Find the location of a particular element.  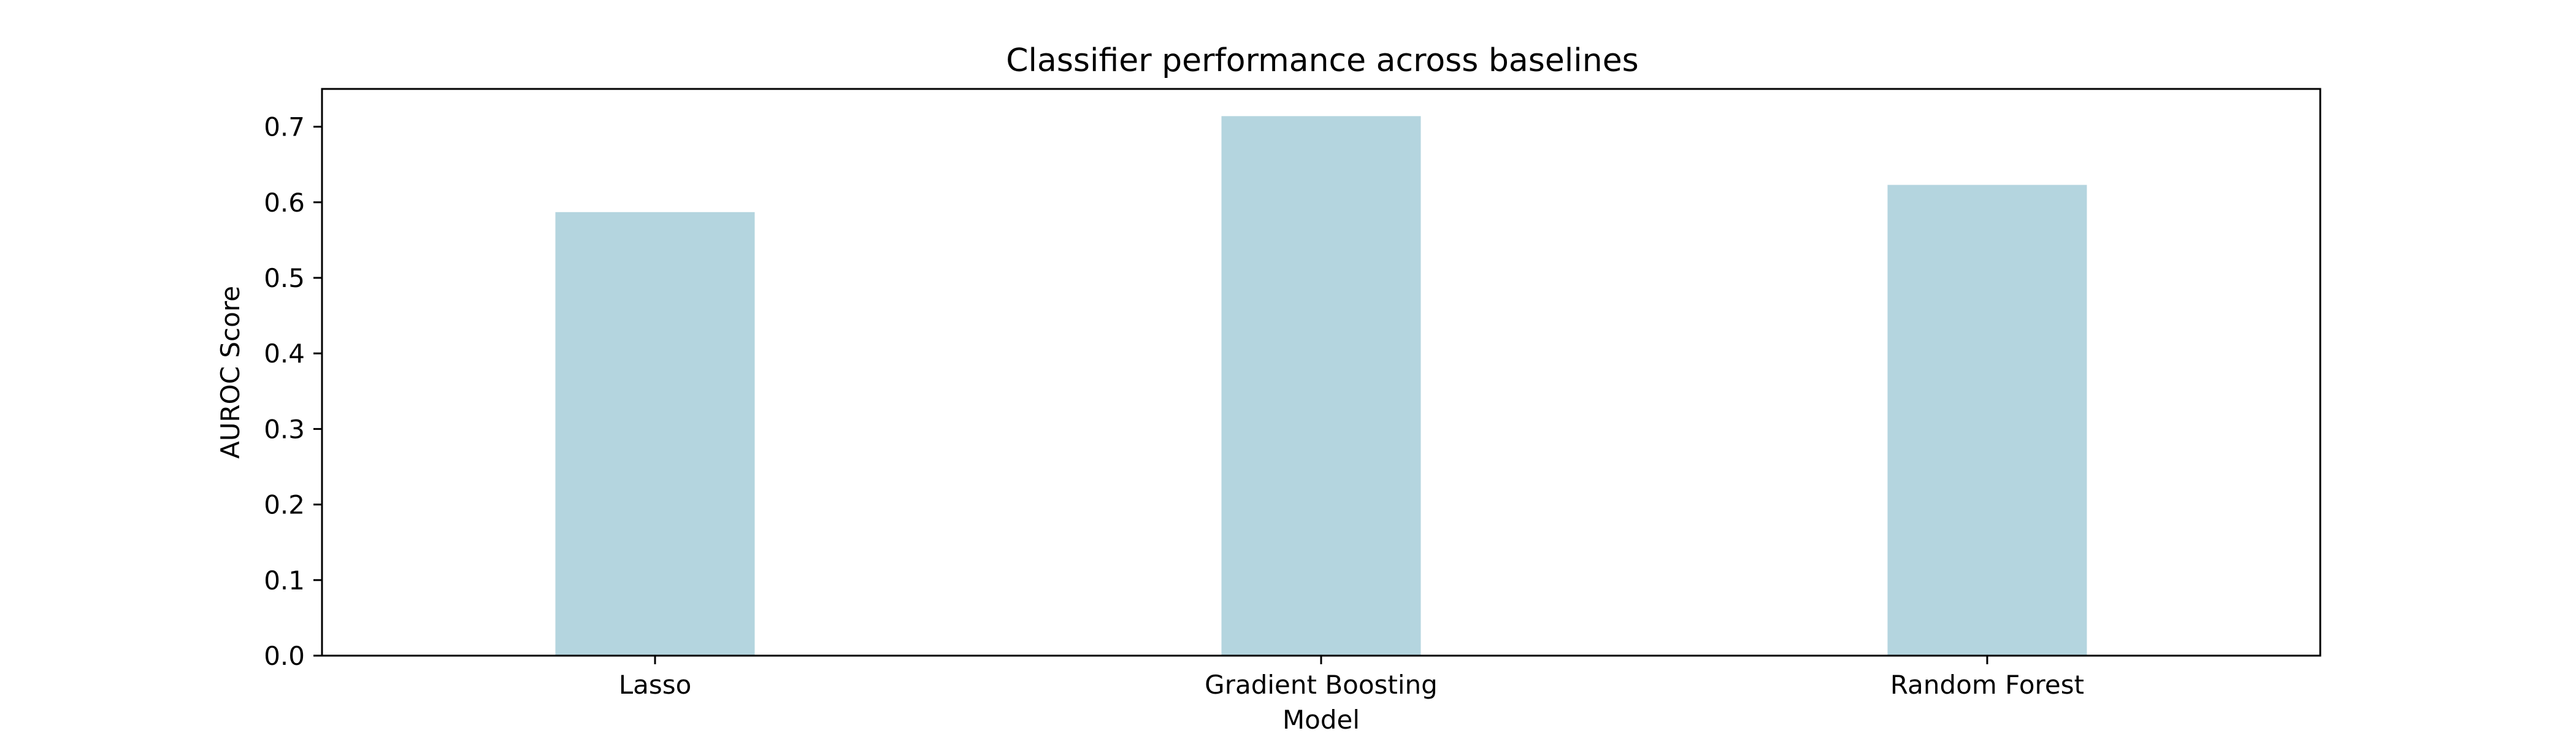

y-tick-label: 0.0 is located at coordinates (284, 656).